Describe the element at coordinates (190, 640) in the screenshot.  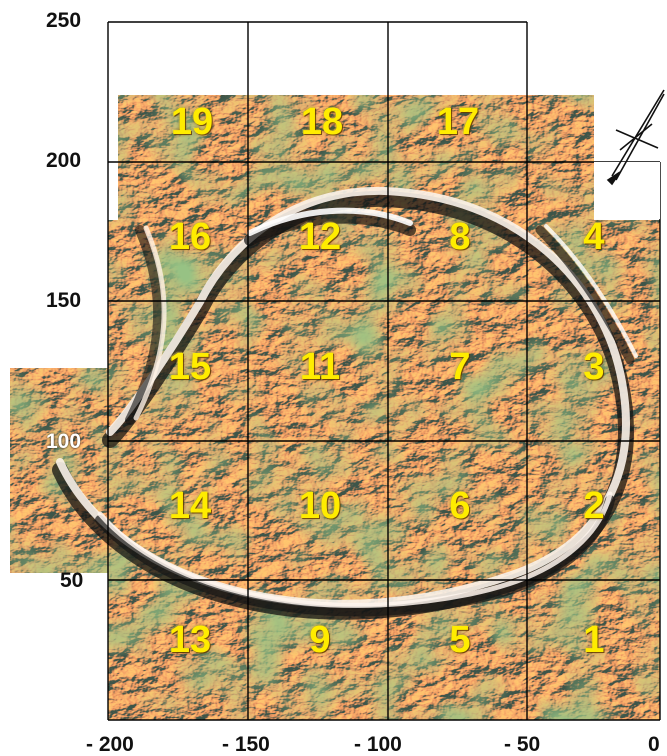
I see `panel-label-13: 13` at that location.